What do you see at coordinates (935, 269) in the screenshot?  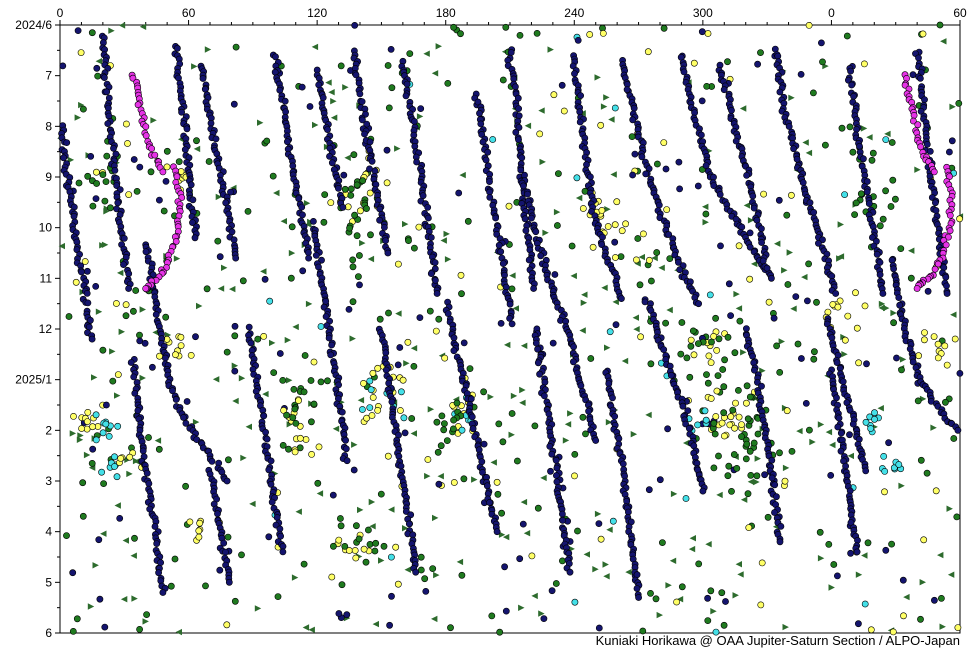 I see `magenta-track-point` at bounding box center [935, 269].